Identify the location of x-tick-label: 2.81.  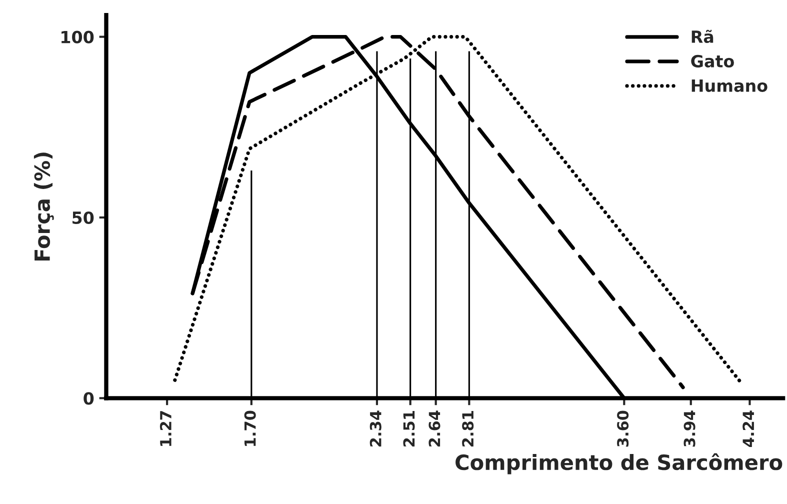
(468, 428).